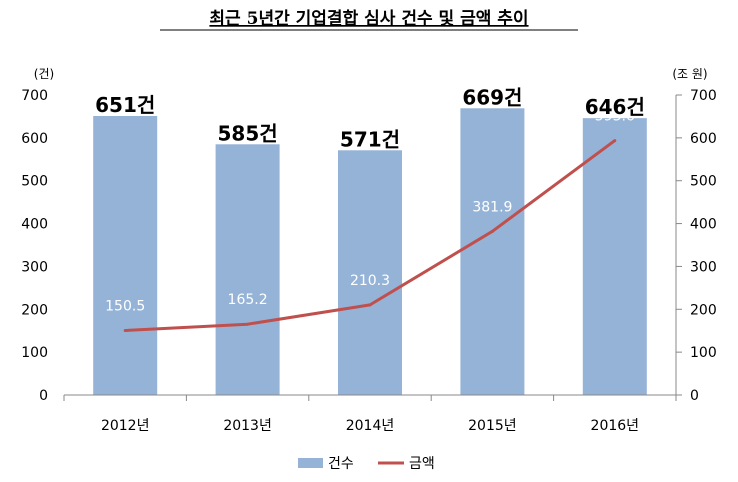 The height and width of the screenshot is (482, 738). Describe the element at coordinates (492, 207) in the screenshot. I see `line-value-label: 381.9` at that location.